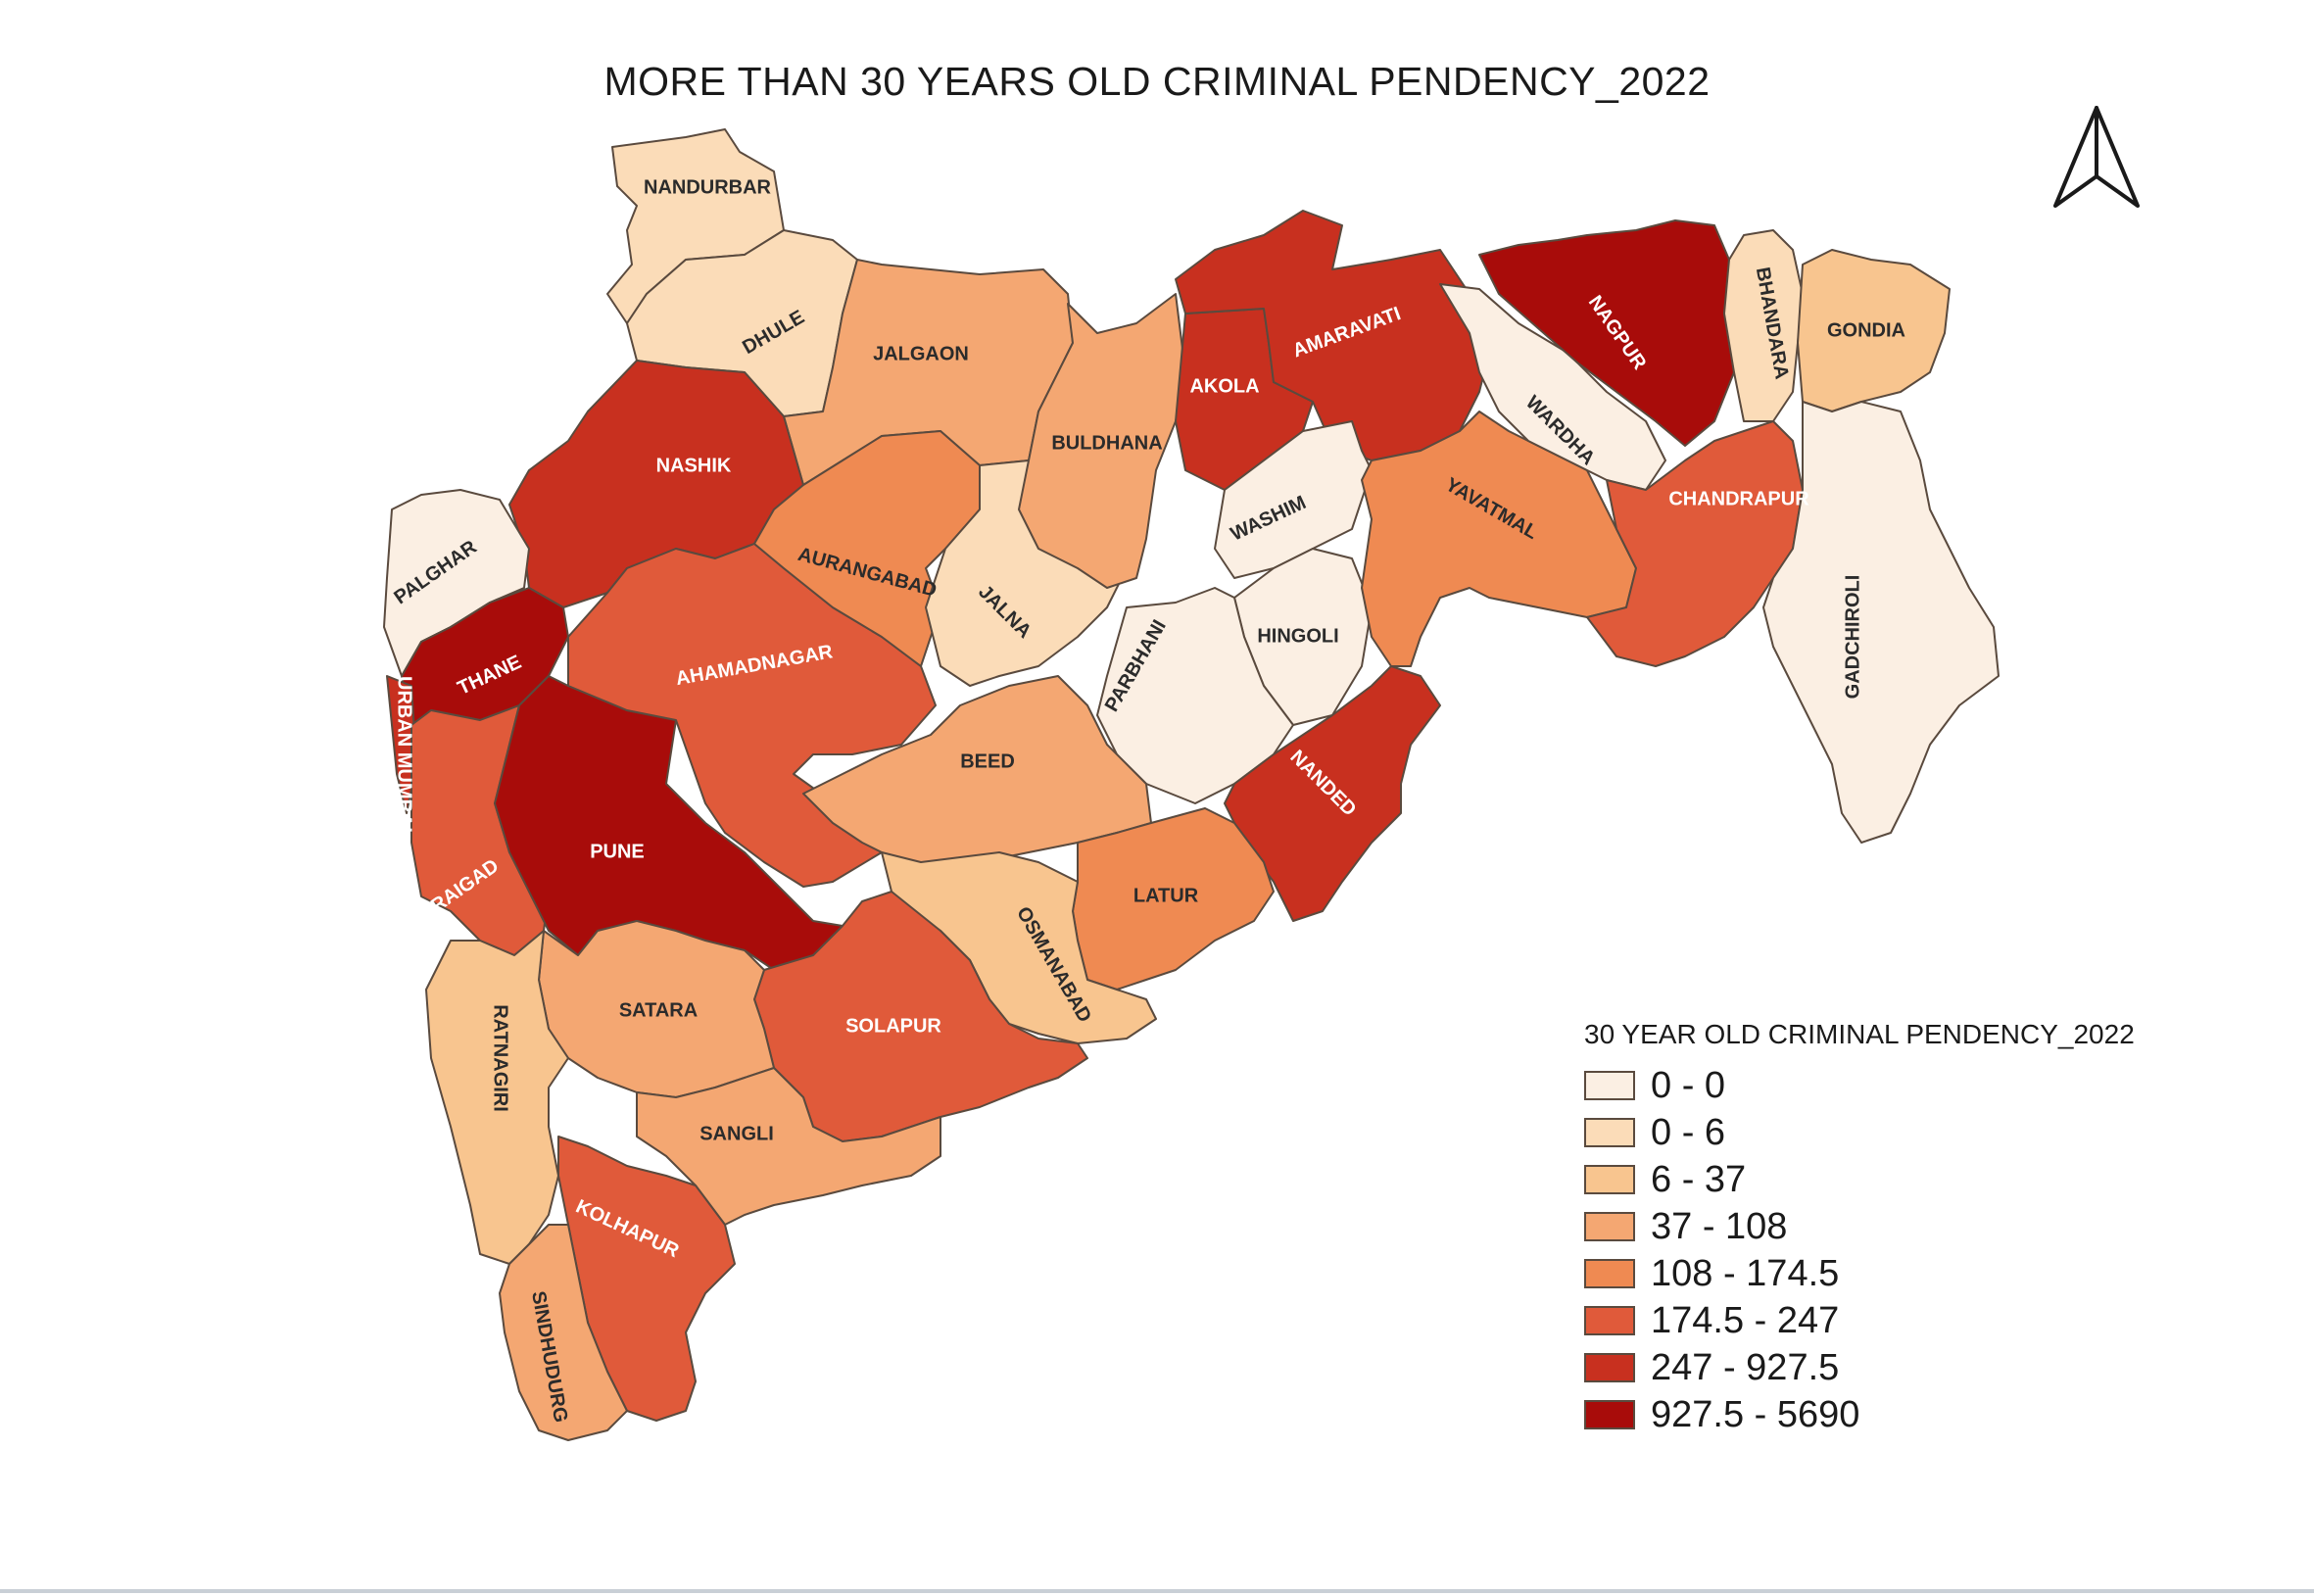 Image resolution: width=2314 pixels, height=1596 pixels. Describe the element at coordinates (1224, 386) in the screenshot. I see `district-label-akola: AKOLA` at that location.